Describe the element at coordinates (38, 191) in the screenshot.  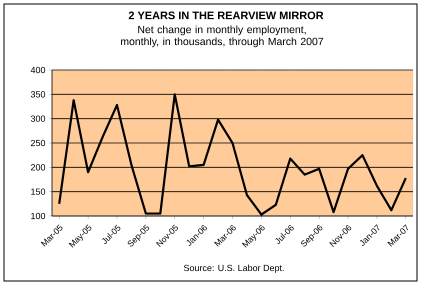
I see `y-tick-label: 150` at that location.